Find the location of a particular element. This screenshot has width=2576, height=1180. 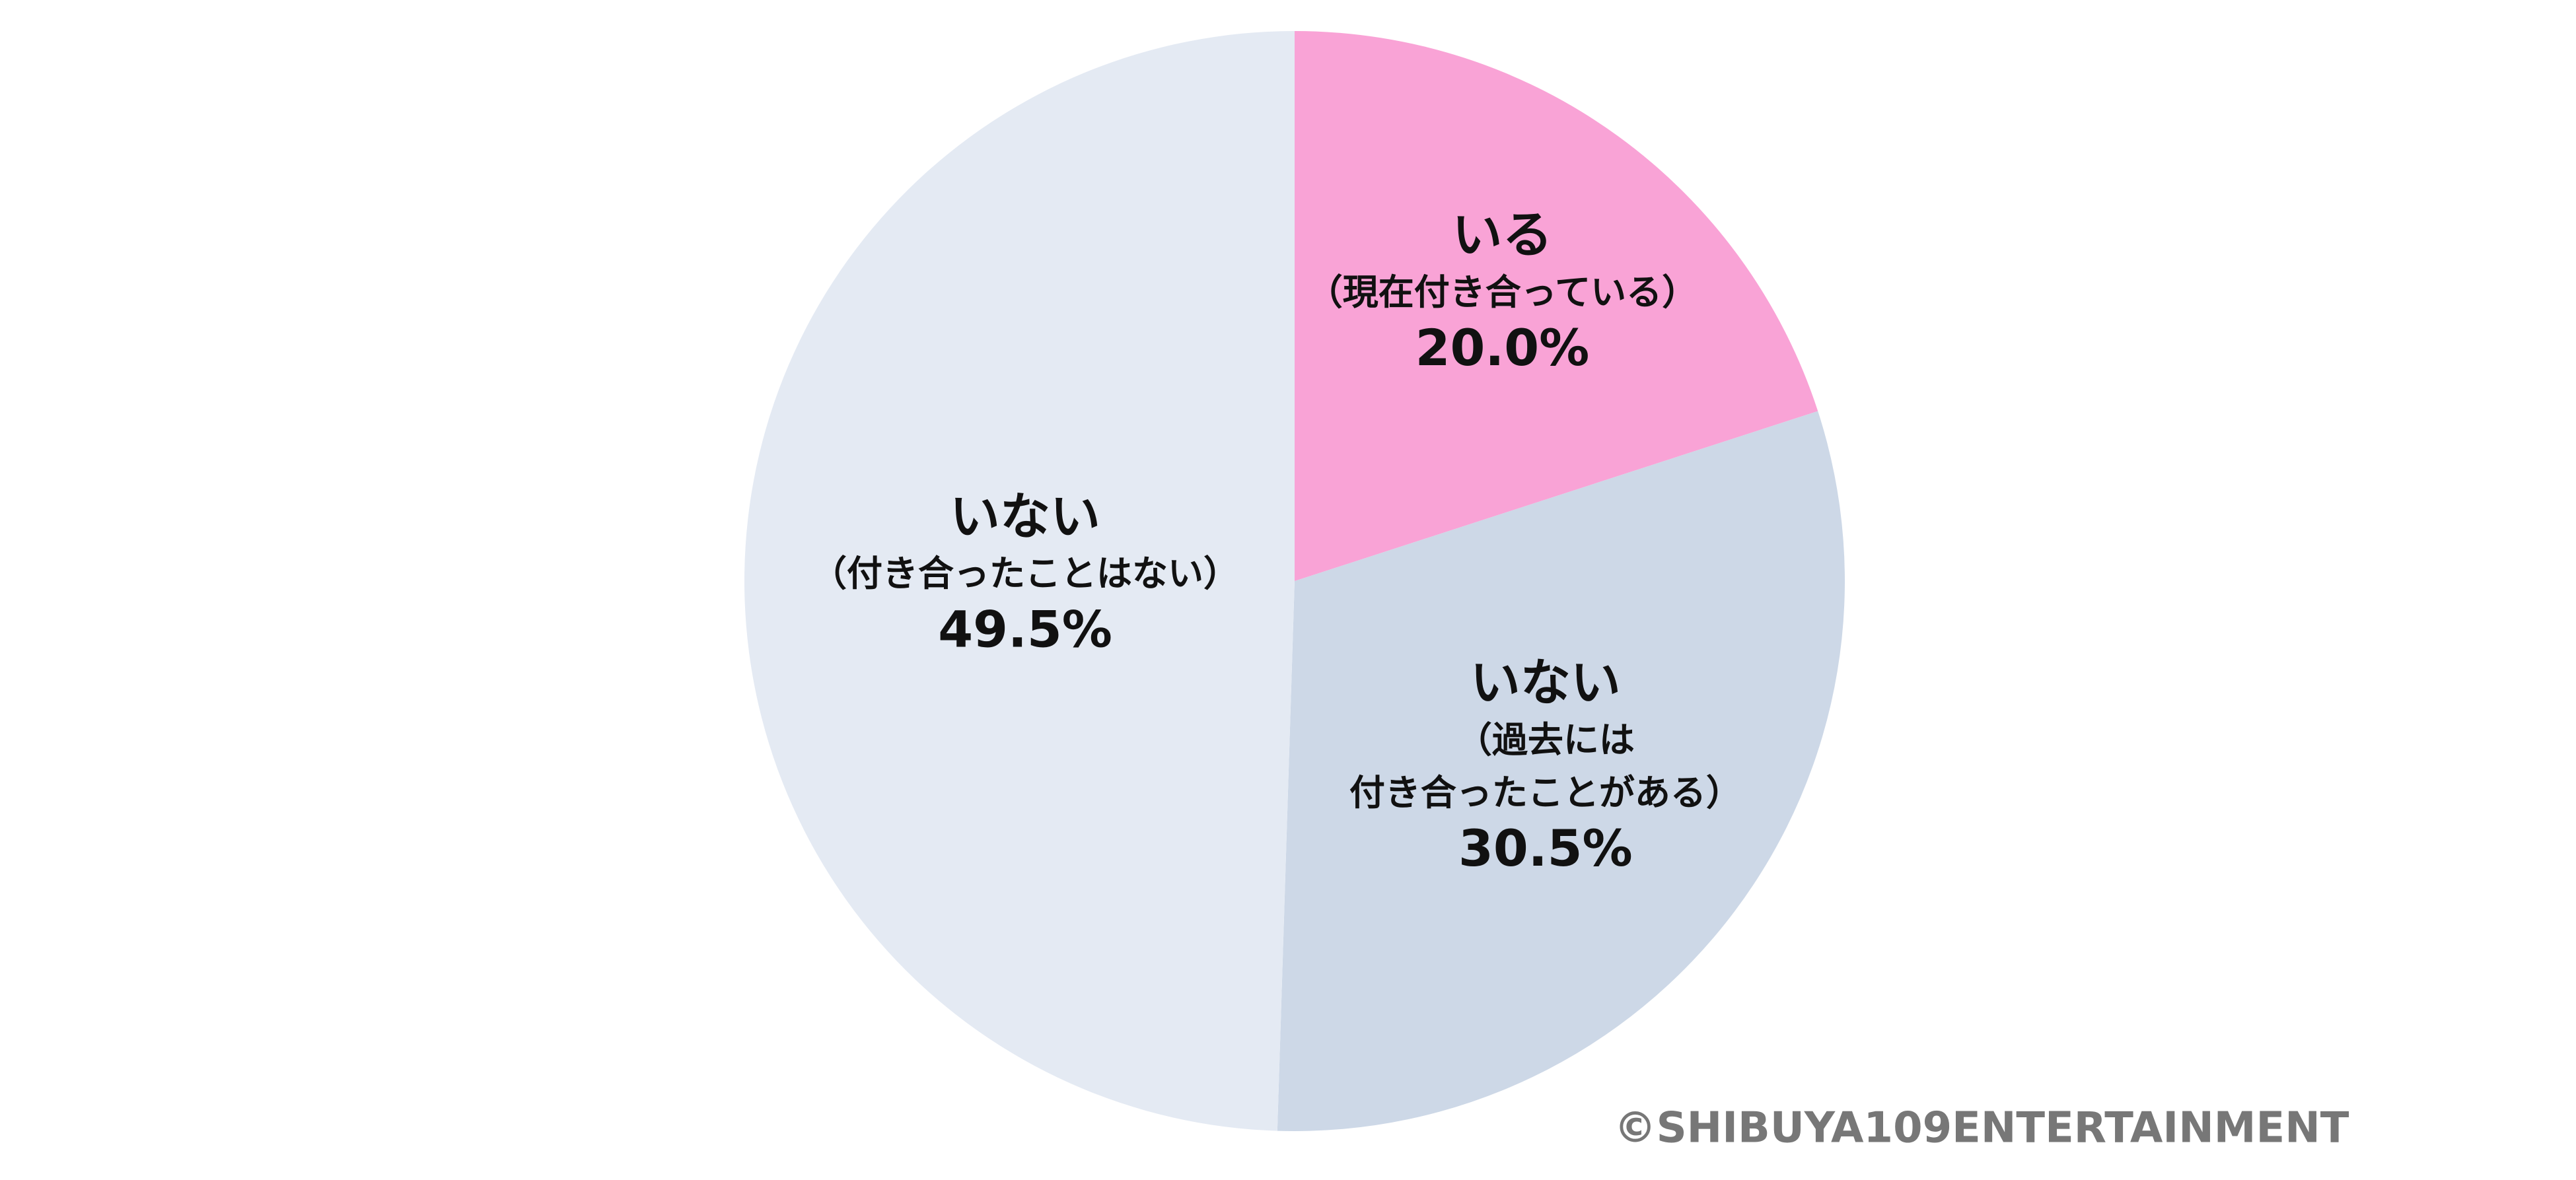

slice-sublabel: （過去には is located at coordinates (1545, 740).